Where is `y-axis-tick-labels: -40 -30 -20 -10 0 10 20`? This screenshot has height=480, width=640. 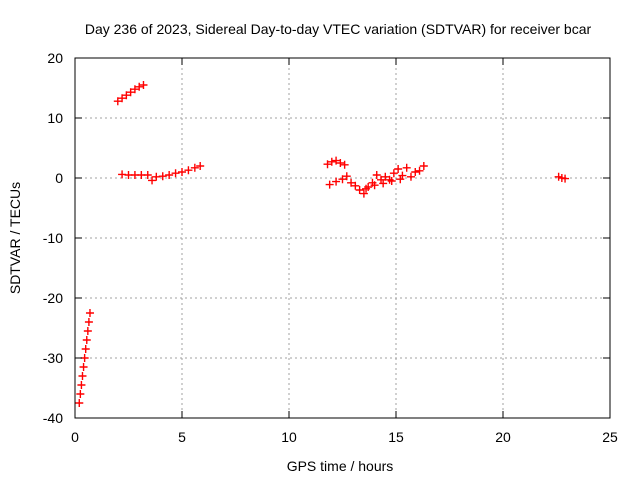 y-axis-tick-labels: -40 -30 -20 -10 0 10 20 is located at coordinates (53, 238).